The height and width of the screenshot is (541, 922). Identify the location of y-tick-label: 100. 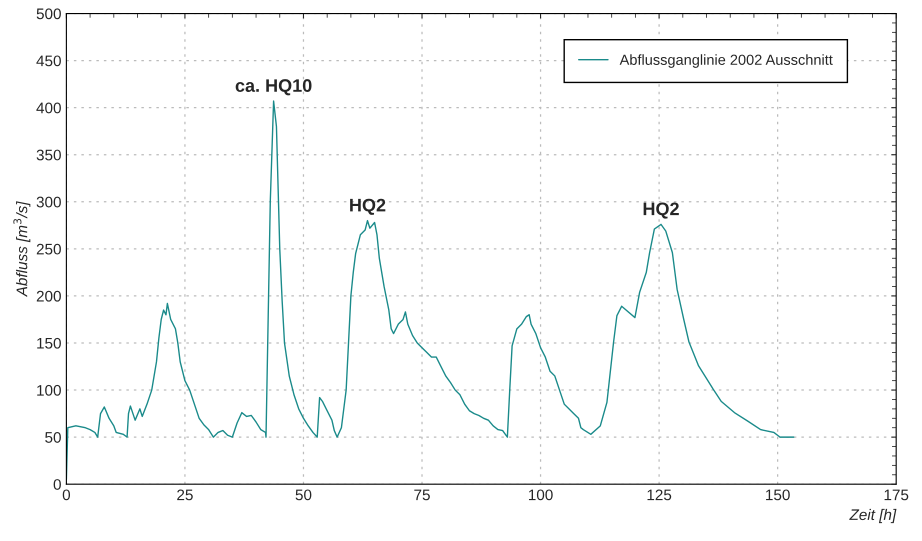
(49, 390).